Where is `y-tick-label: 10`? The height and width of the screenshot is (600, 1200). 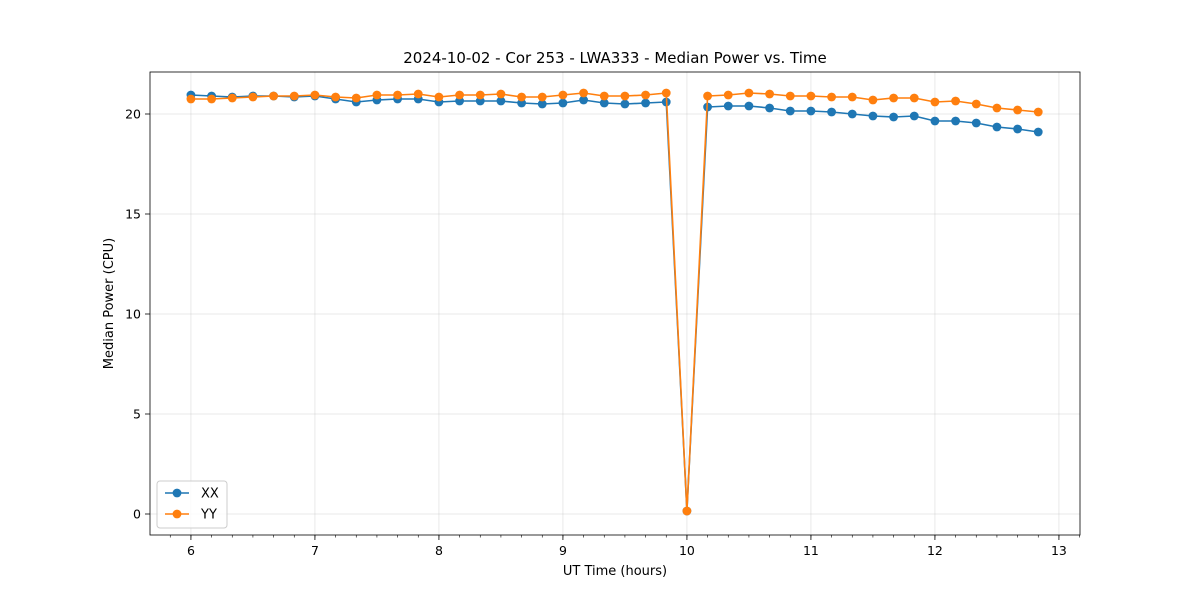
y-tick-label: 10 is located at coordinates (133, 314).